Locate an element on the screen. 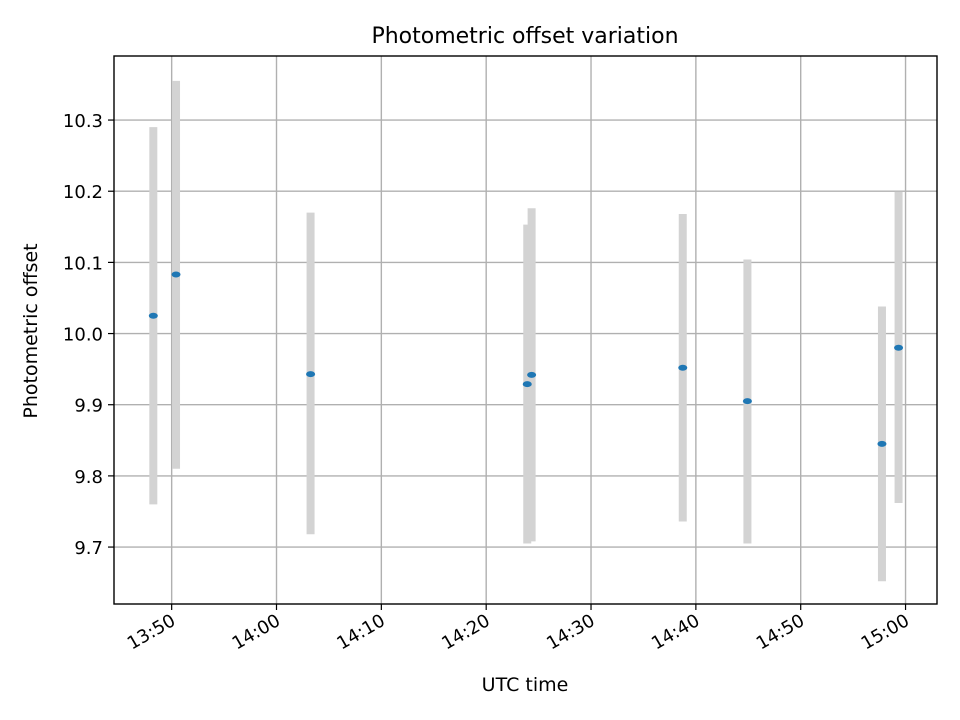 The height and width of the screenshot is (720, 960). x-tick-label: 14:30 is located at coordinates (570, 632).